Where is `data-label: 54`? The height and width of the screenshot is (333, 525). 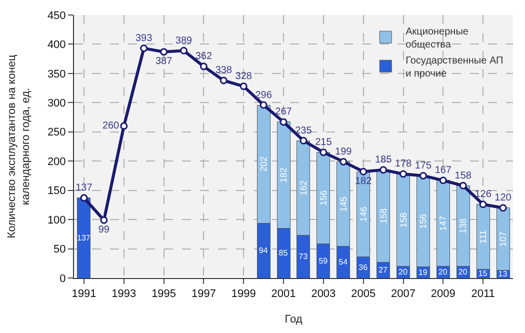
data-label: 54 is located at coordinates (343, 262).